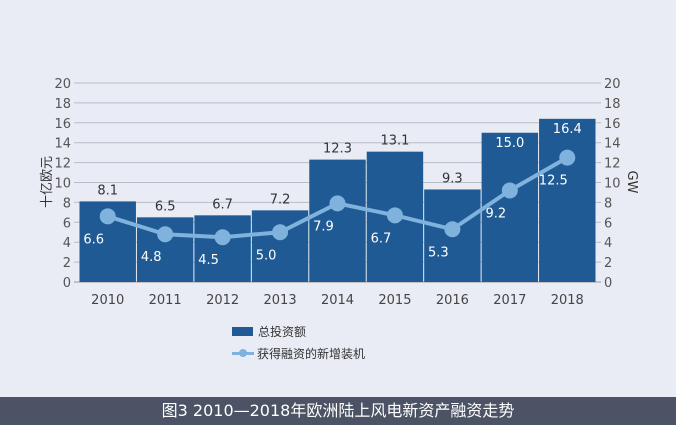 Image resolution: width=676 pixels, height=425 pixels. I want to click on line-value-label: 5.0, so click(266, 255).